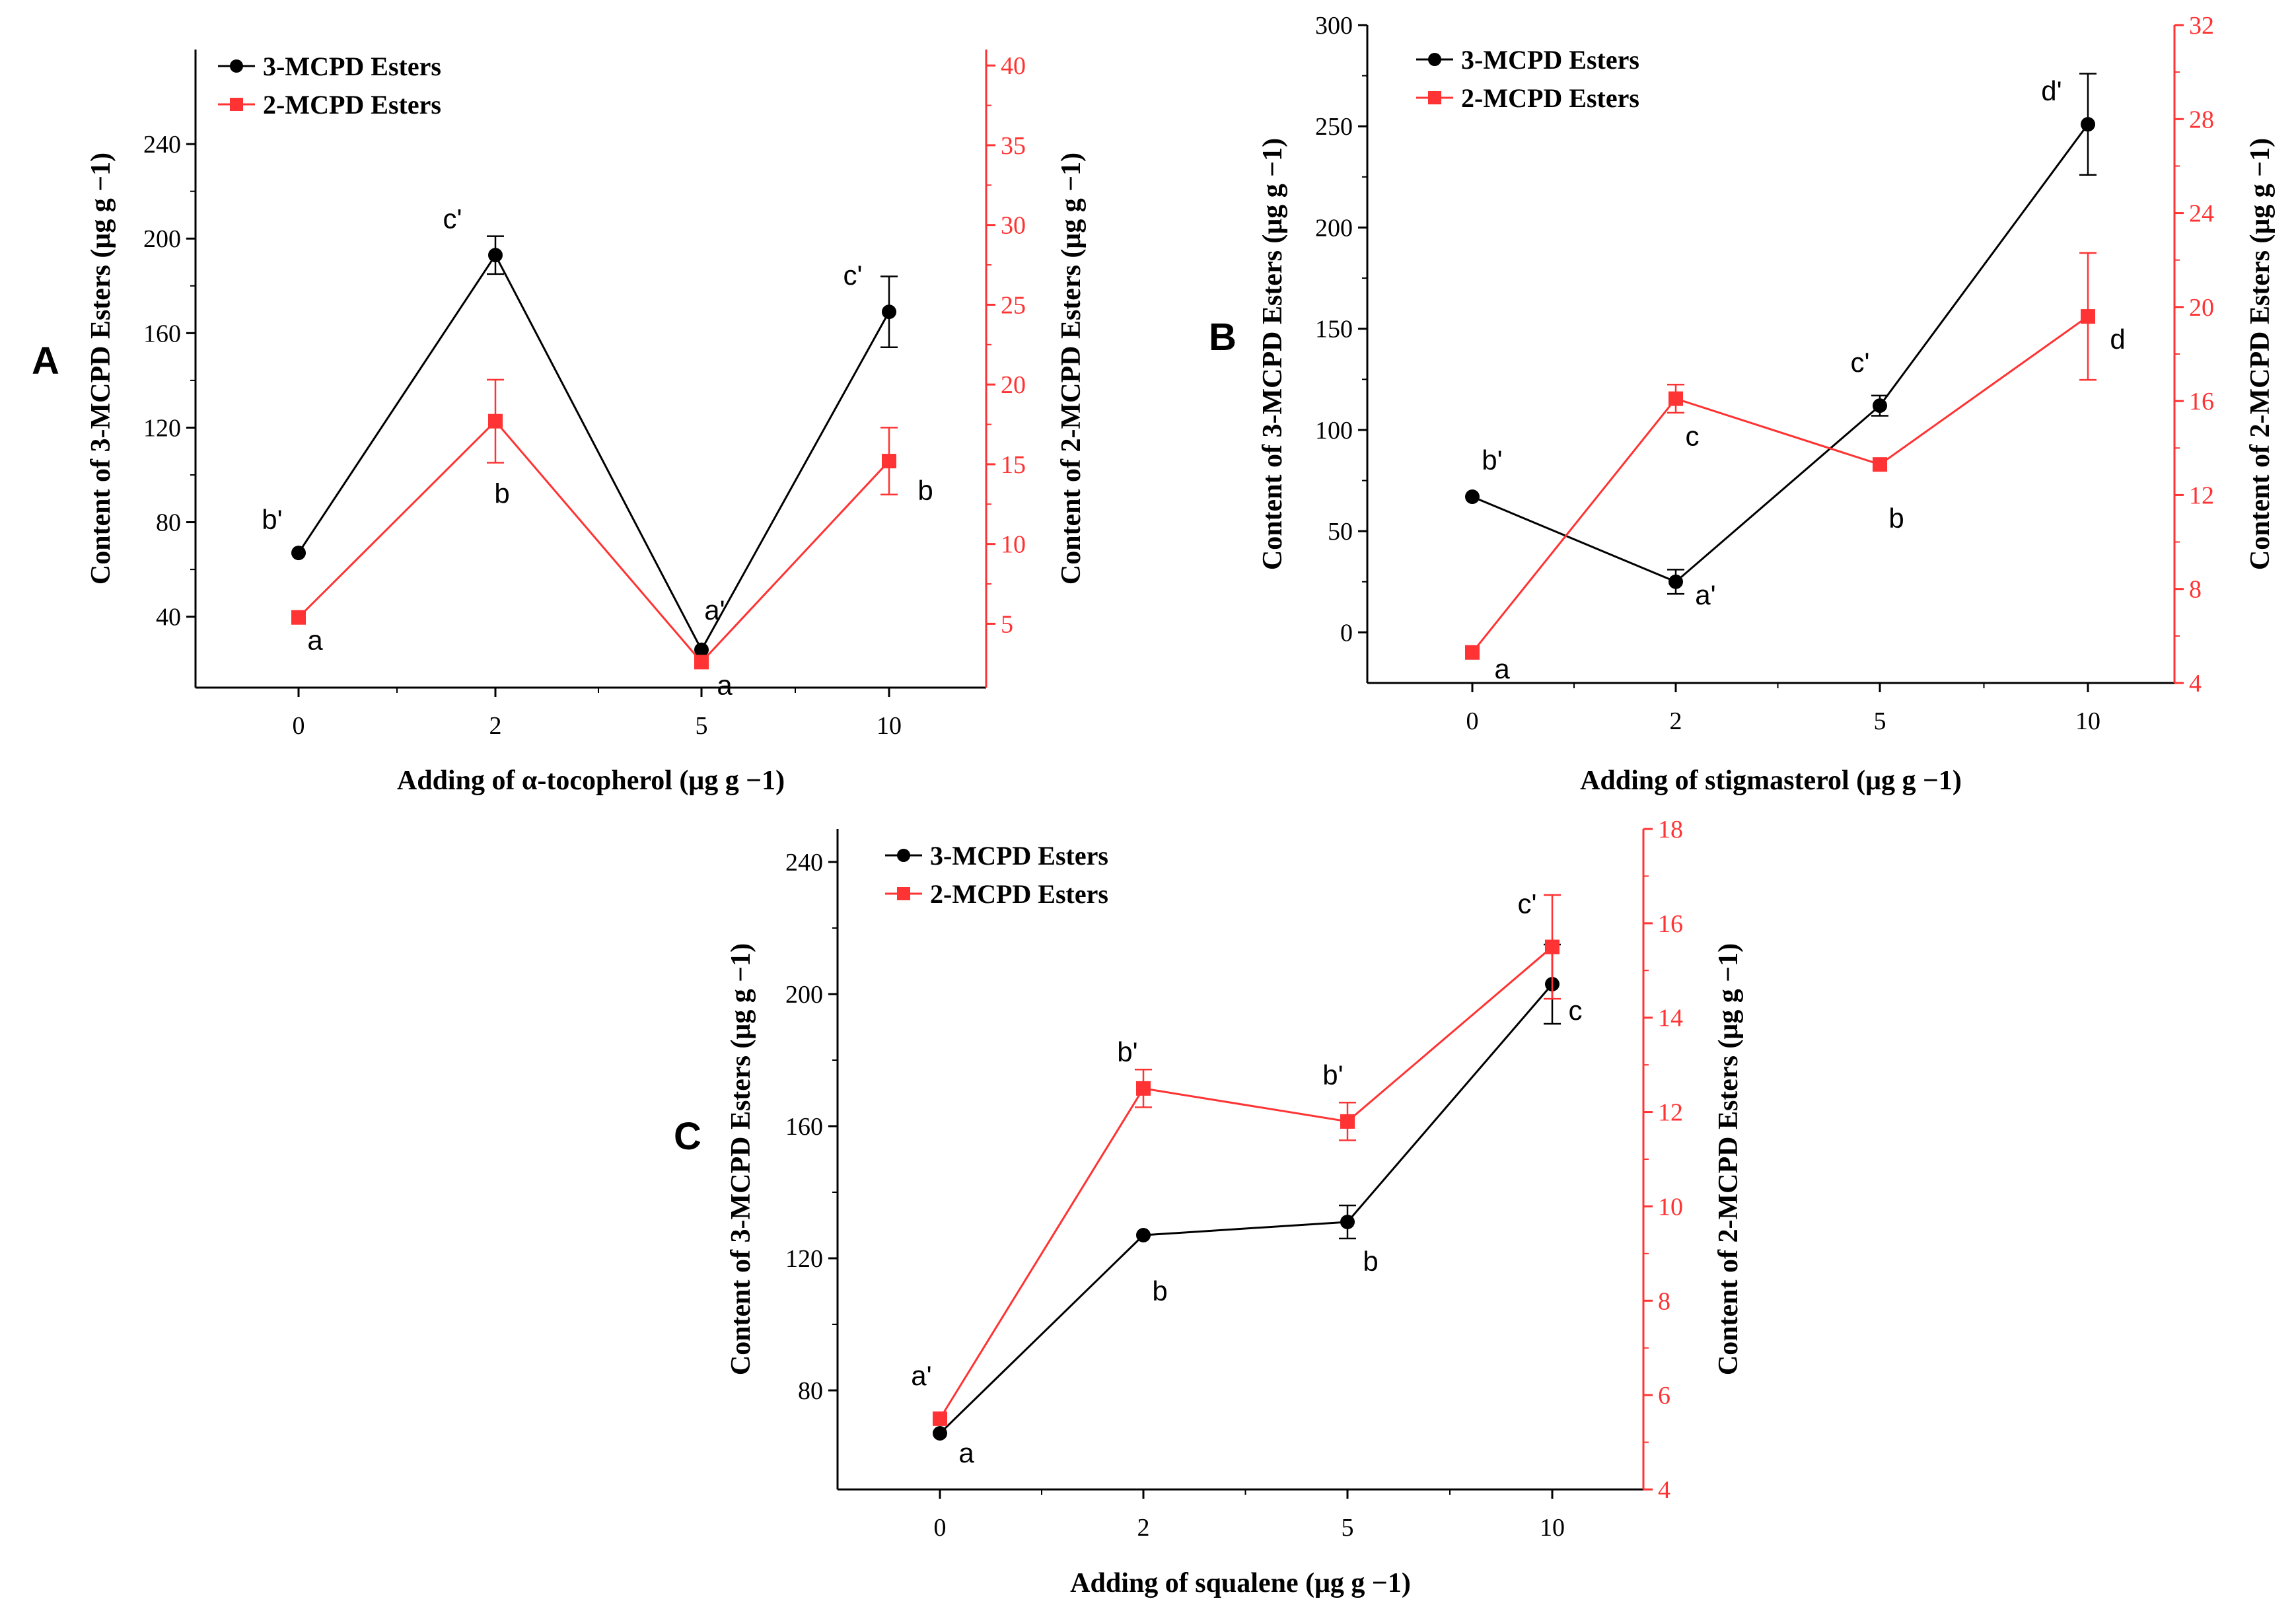 This screenshot has width=2296, height=1611. What do you see at coordinates (1670, 829) in the screenshot?
I see `y2-tick-label: 18` at bounding box center [1670, 829].